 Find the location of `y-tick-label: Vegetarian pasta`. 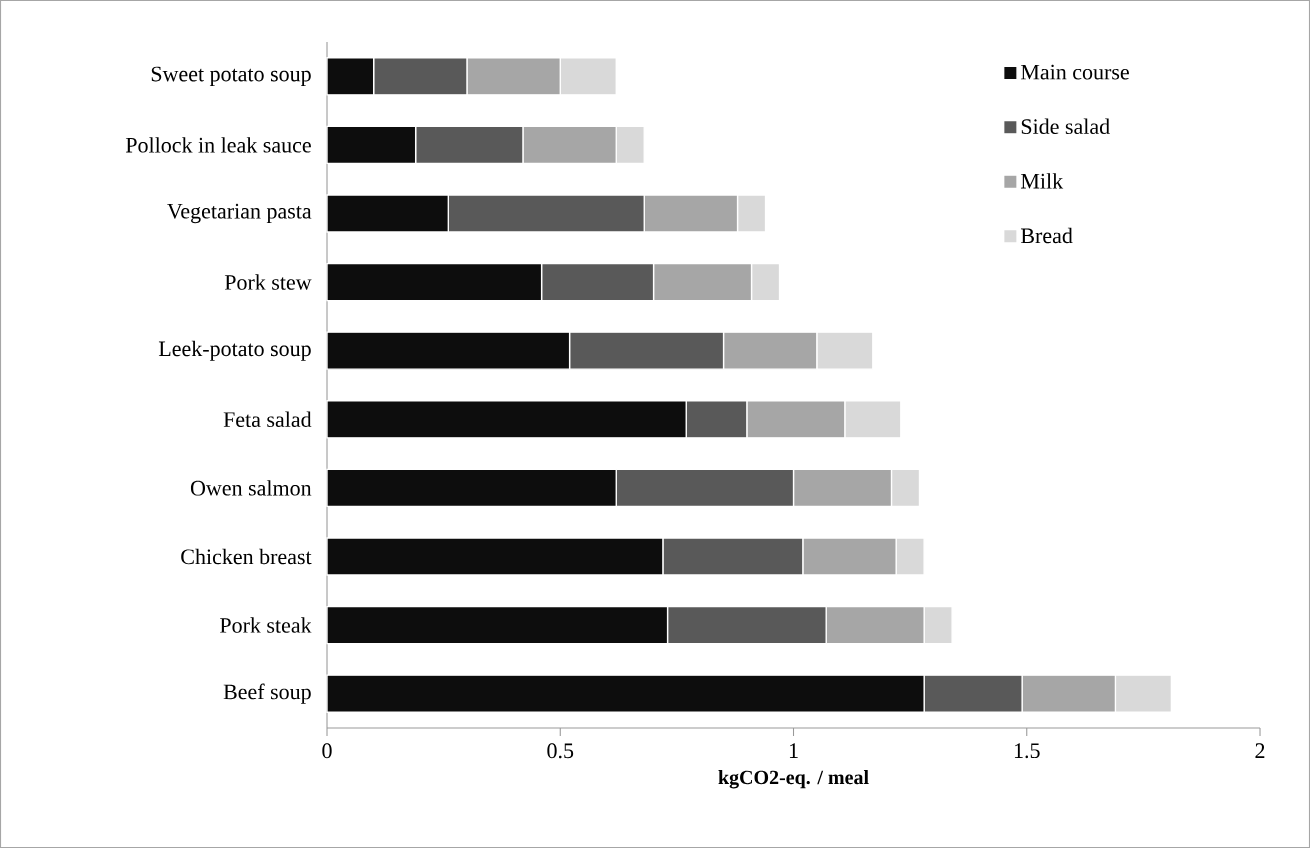

y-tick-label: Vegetarian pasta is located at coordinates (239, 213).